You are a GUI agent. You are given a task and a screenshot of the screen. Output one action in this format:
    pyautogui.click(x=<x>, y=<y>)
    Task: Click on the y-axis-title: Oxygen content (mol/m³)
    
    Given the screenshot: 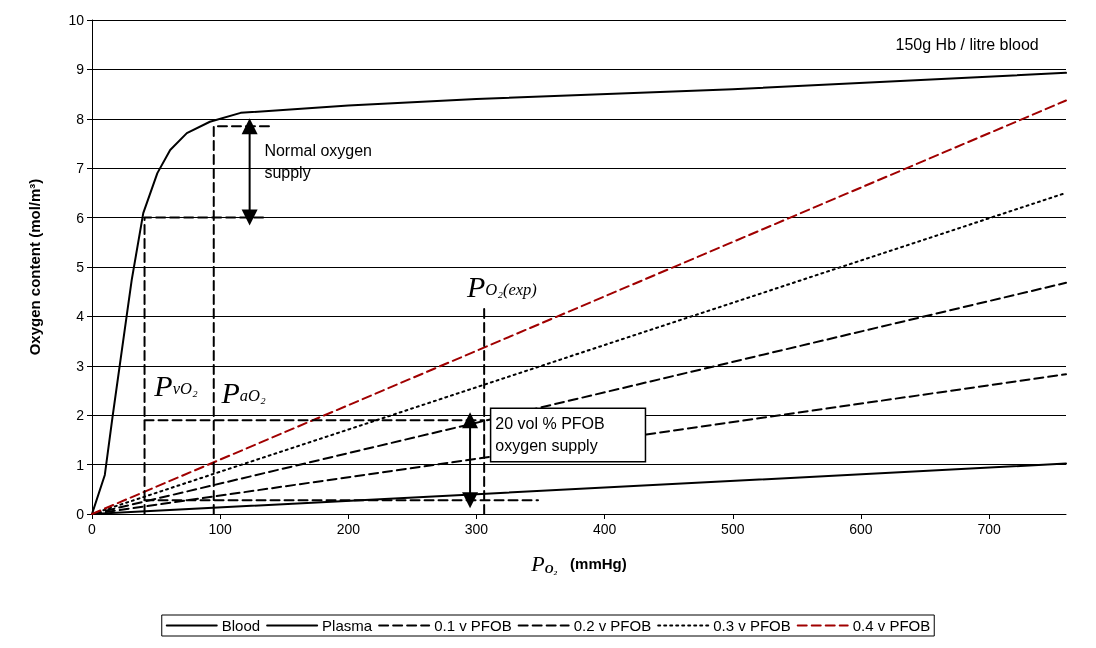 What is the action you would take?
    pyautogui.click(x=34, y=267)
    